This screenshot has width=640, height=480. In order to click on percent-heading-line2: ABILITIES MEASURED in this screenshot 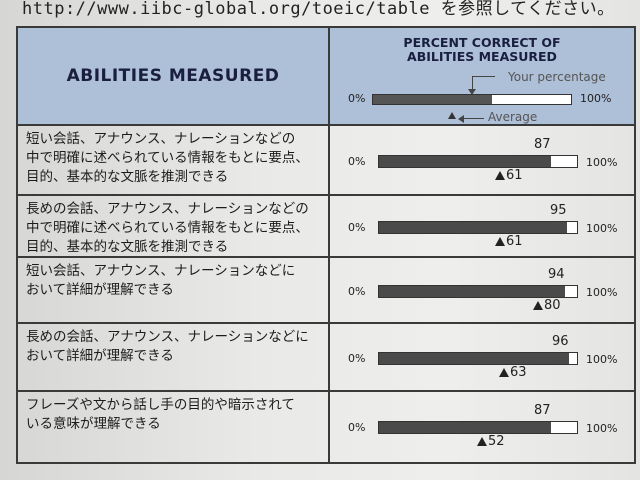, I will do `click(482, 56)`.